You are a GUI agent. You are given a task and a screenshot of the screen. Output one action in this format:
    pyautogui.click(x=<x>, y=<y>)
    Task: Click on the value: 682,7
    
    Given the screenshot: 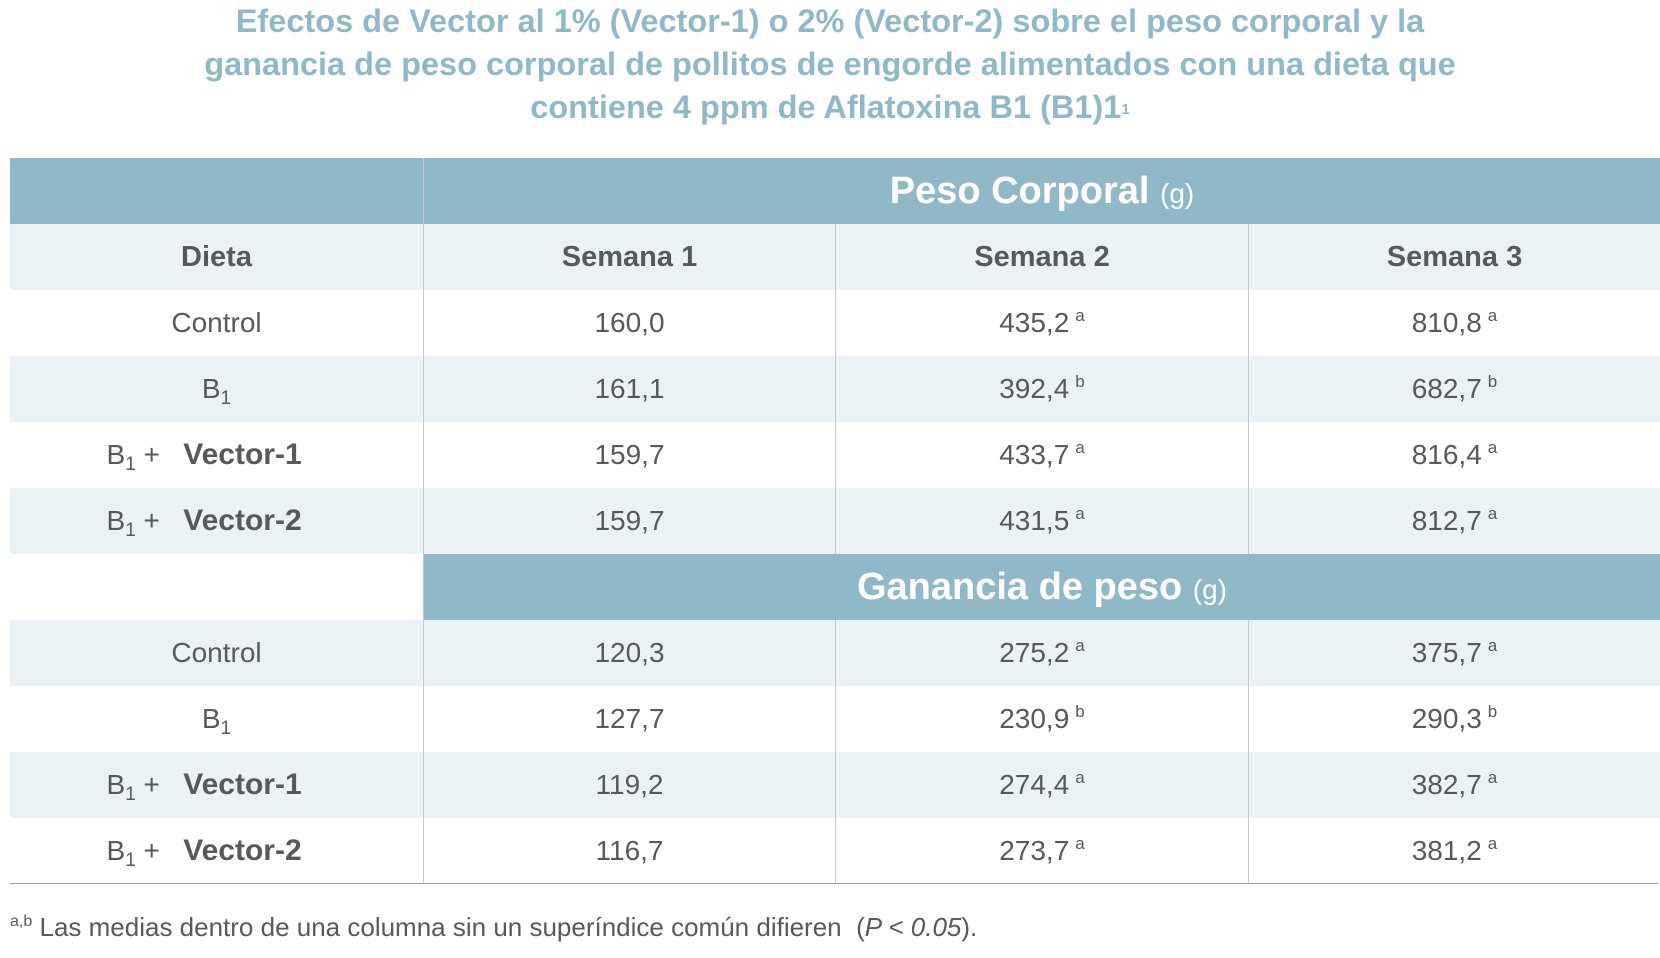 What is the action you would take?
    pyautogui.click(x=1446, y=388)
    